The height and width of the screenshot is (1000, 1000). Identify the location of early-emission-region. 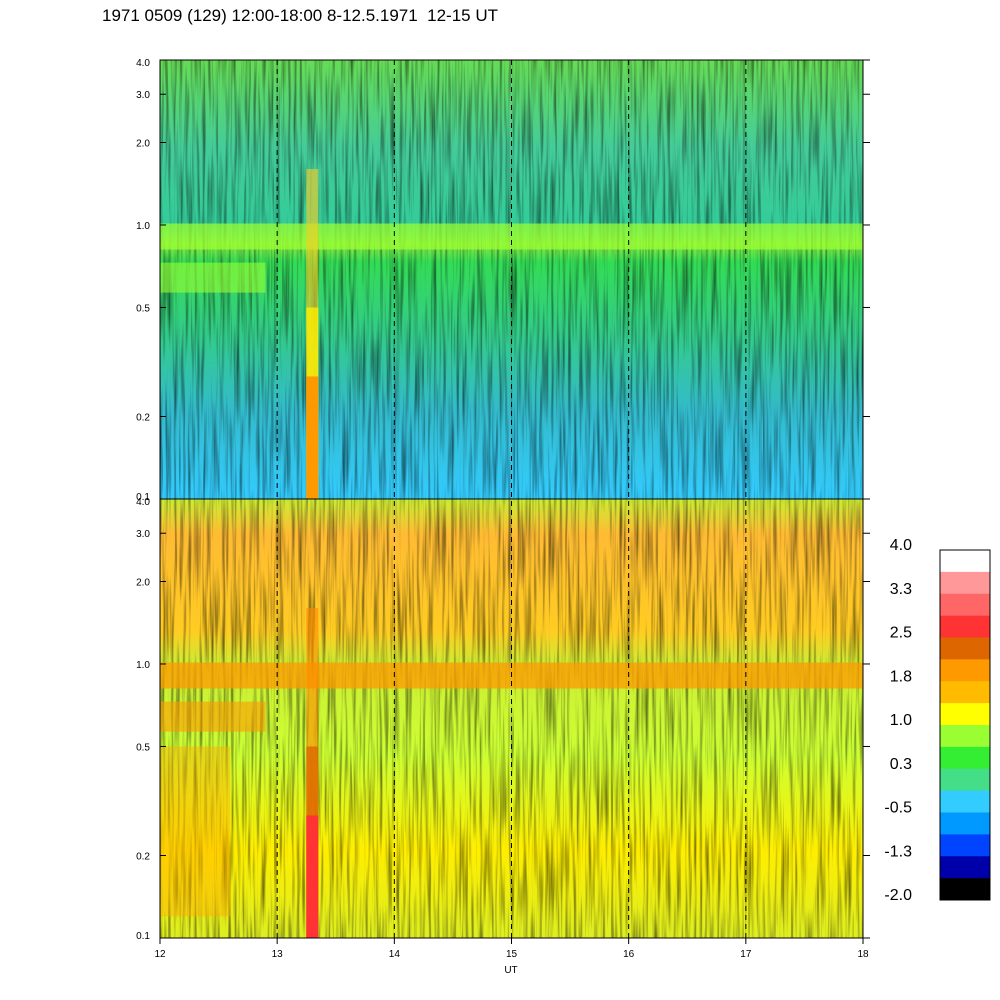
(195, 831).